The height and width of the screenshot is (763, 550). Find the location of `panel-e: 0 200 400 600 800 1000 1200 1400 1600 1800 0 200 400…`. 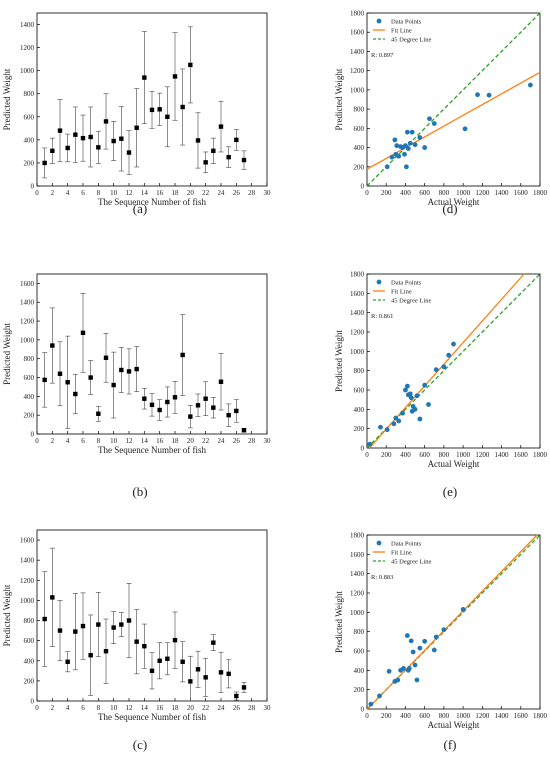

panel-e: 0 200 400 600 800 1000 1200 1400 1600 1800 0 200 400… is located at coordinates (441, 370).